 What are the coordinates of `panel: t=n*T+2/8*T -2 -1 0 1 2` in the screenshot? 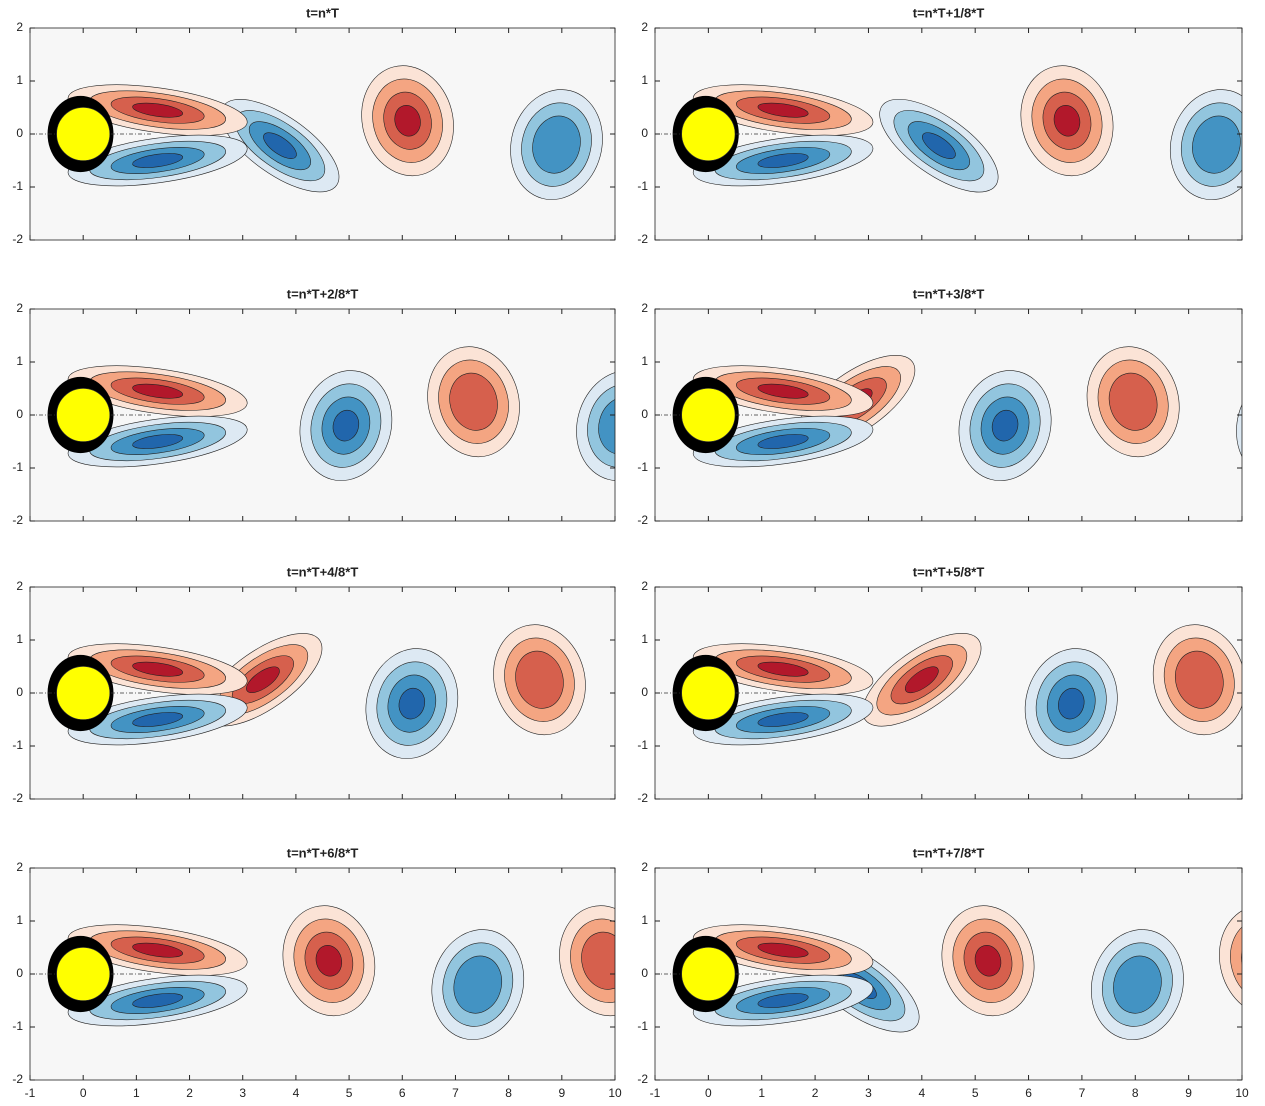 It's located at (314, 406).